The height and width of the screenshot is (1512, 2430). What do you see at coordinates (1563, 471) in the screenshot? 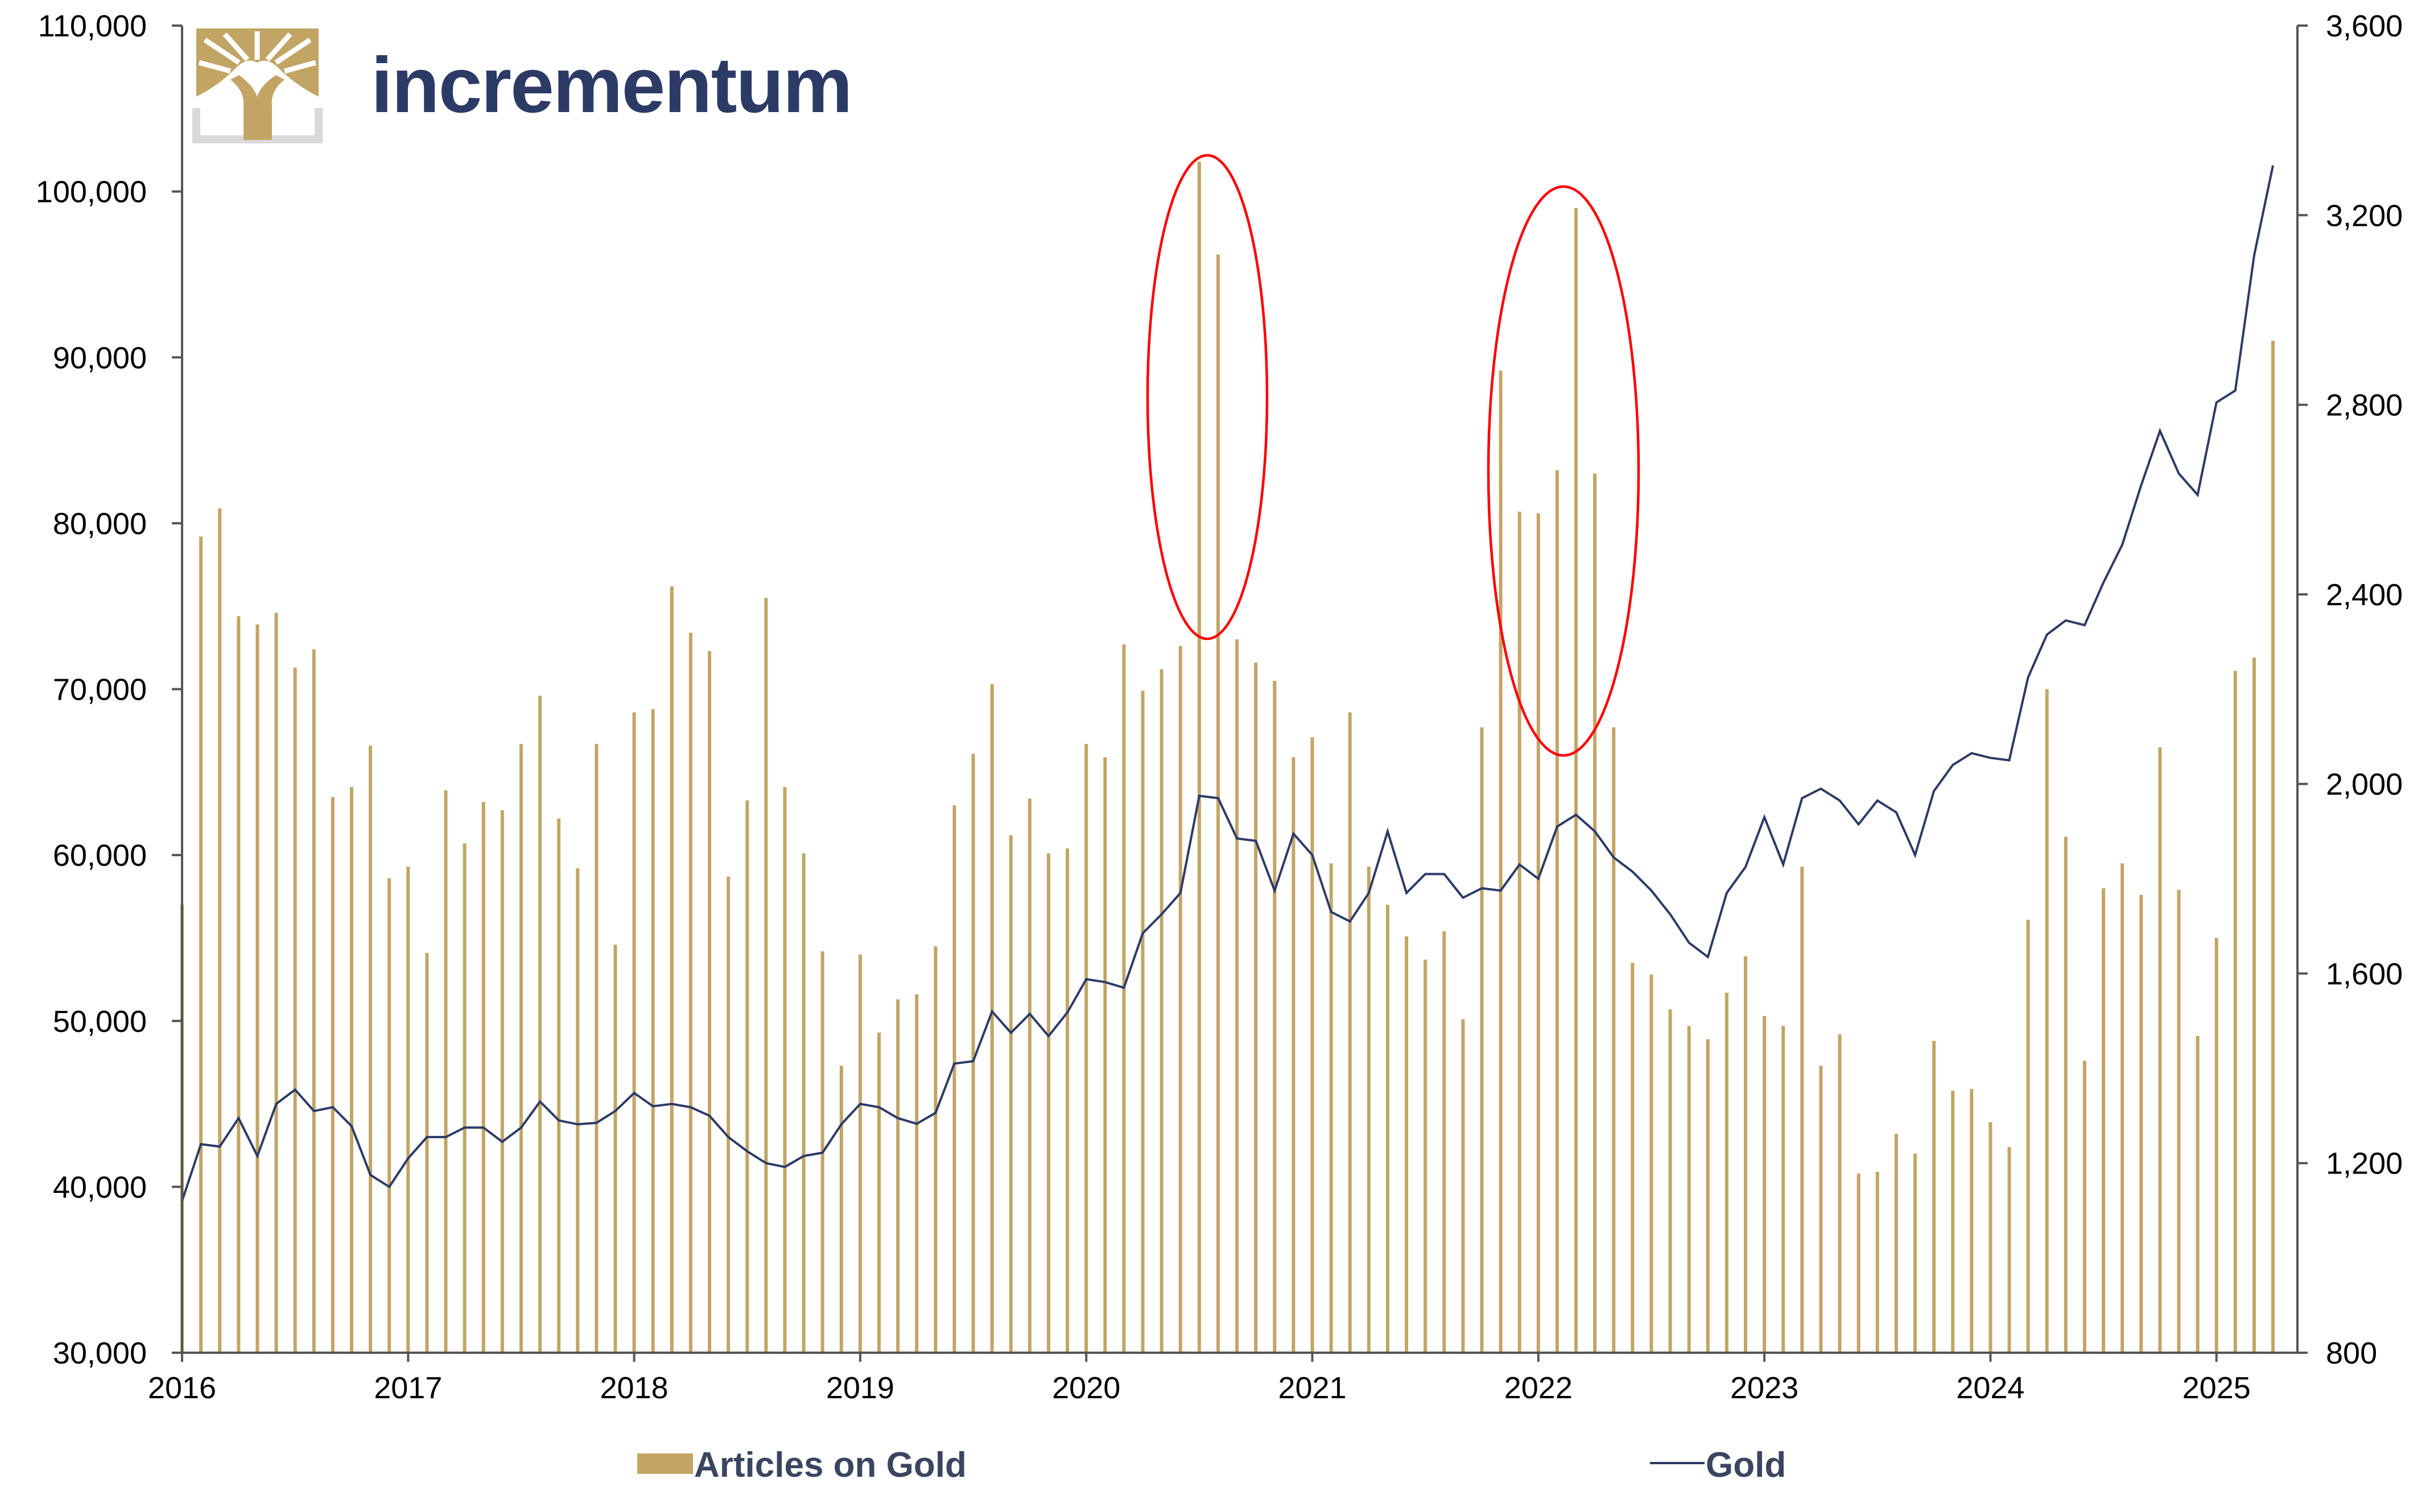
I see `highlight-ellipse-2022` at bounding box center [1563, 471].